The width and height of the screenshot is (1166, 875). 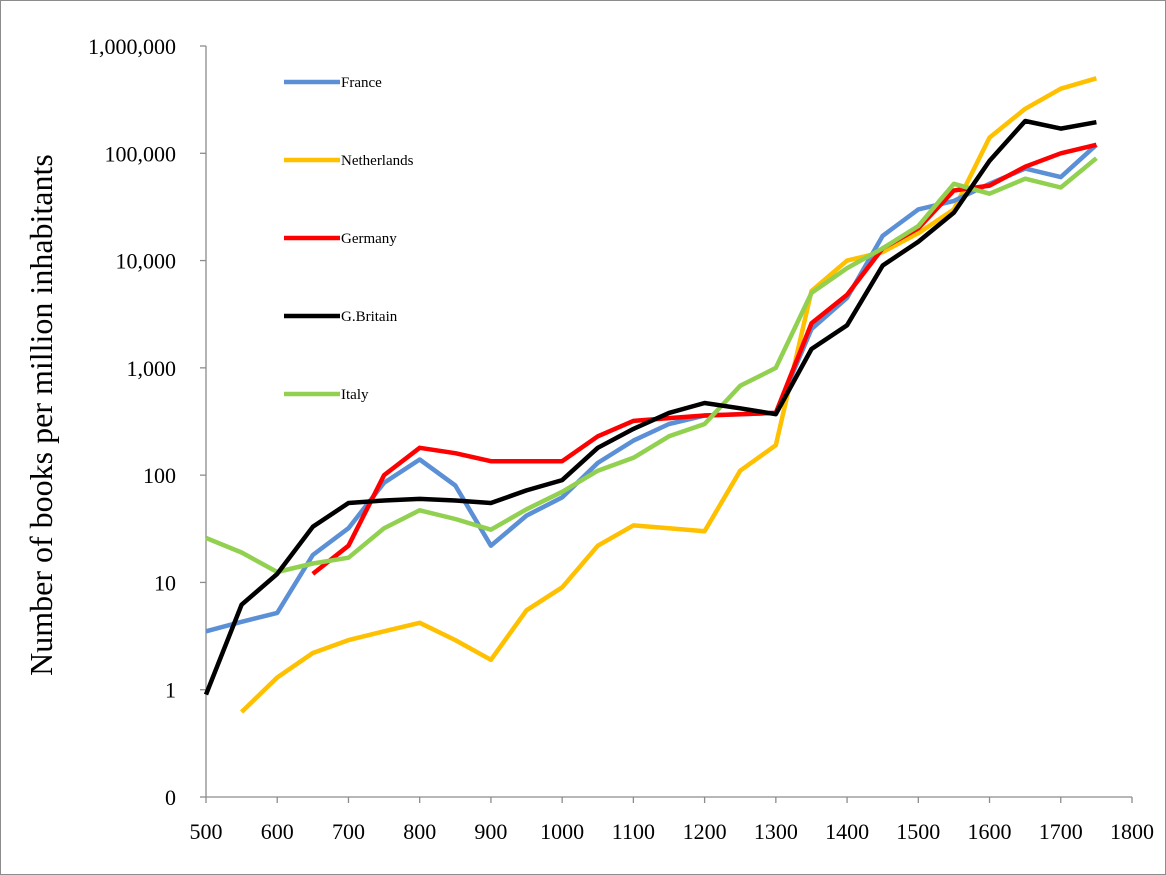 I want to click on y-axis-title: Number of books per million inhabitants, so click(x=41, y=415).